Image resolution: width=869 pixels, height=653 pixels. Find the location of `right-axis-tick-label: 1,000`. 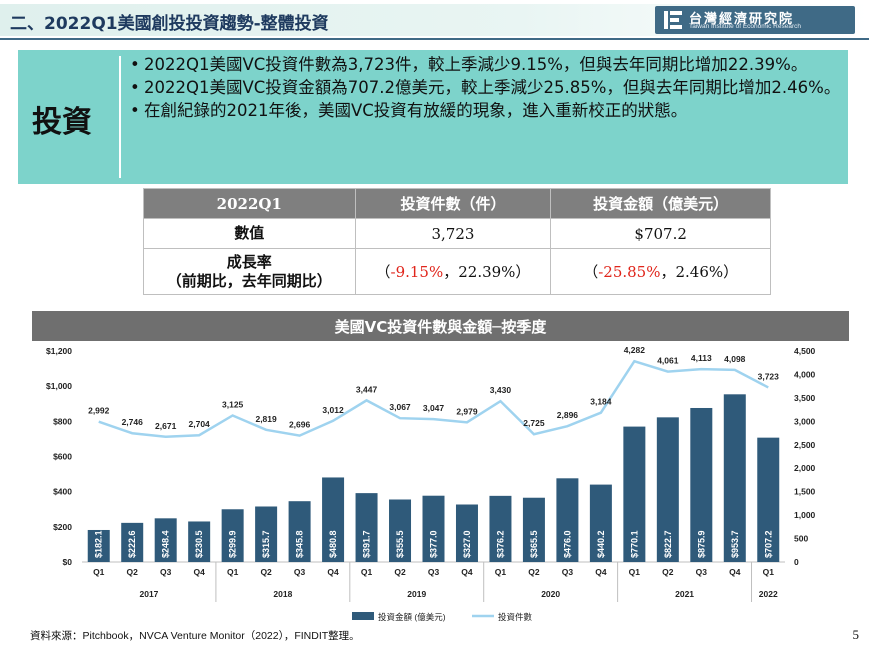

right-axis-tick-label: 1,000 is located at coordinates (805, 515).